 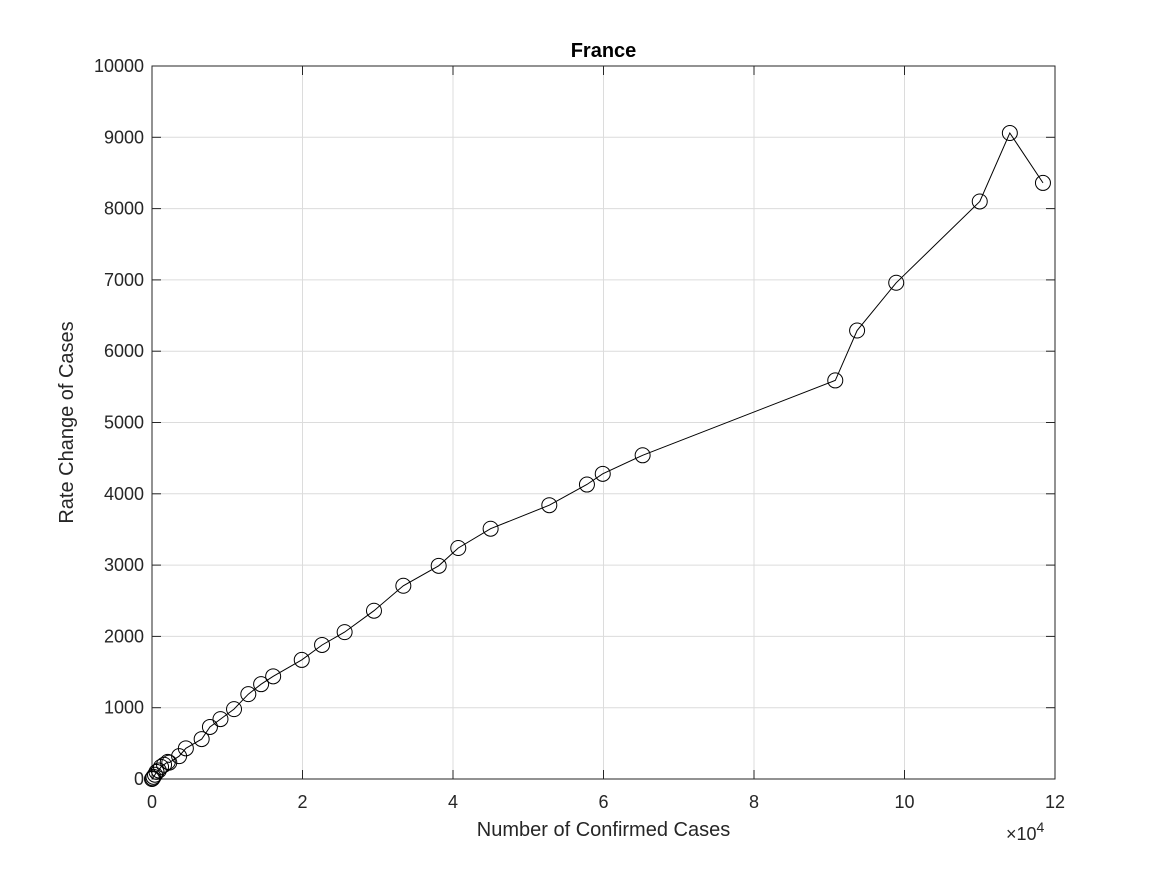 I want to click on x-tick-label: 12, so click(x=1055, y=802).